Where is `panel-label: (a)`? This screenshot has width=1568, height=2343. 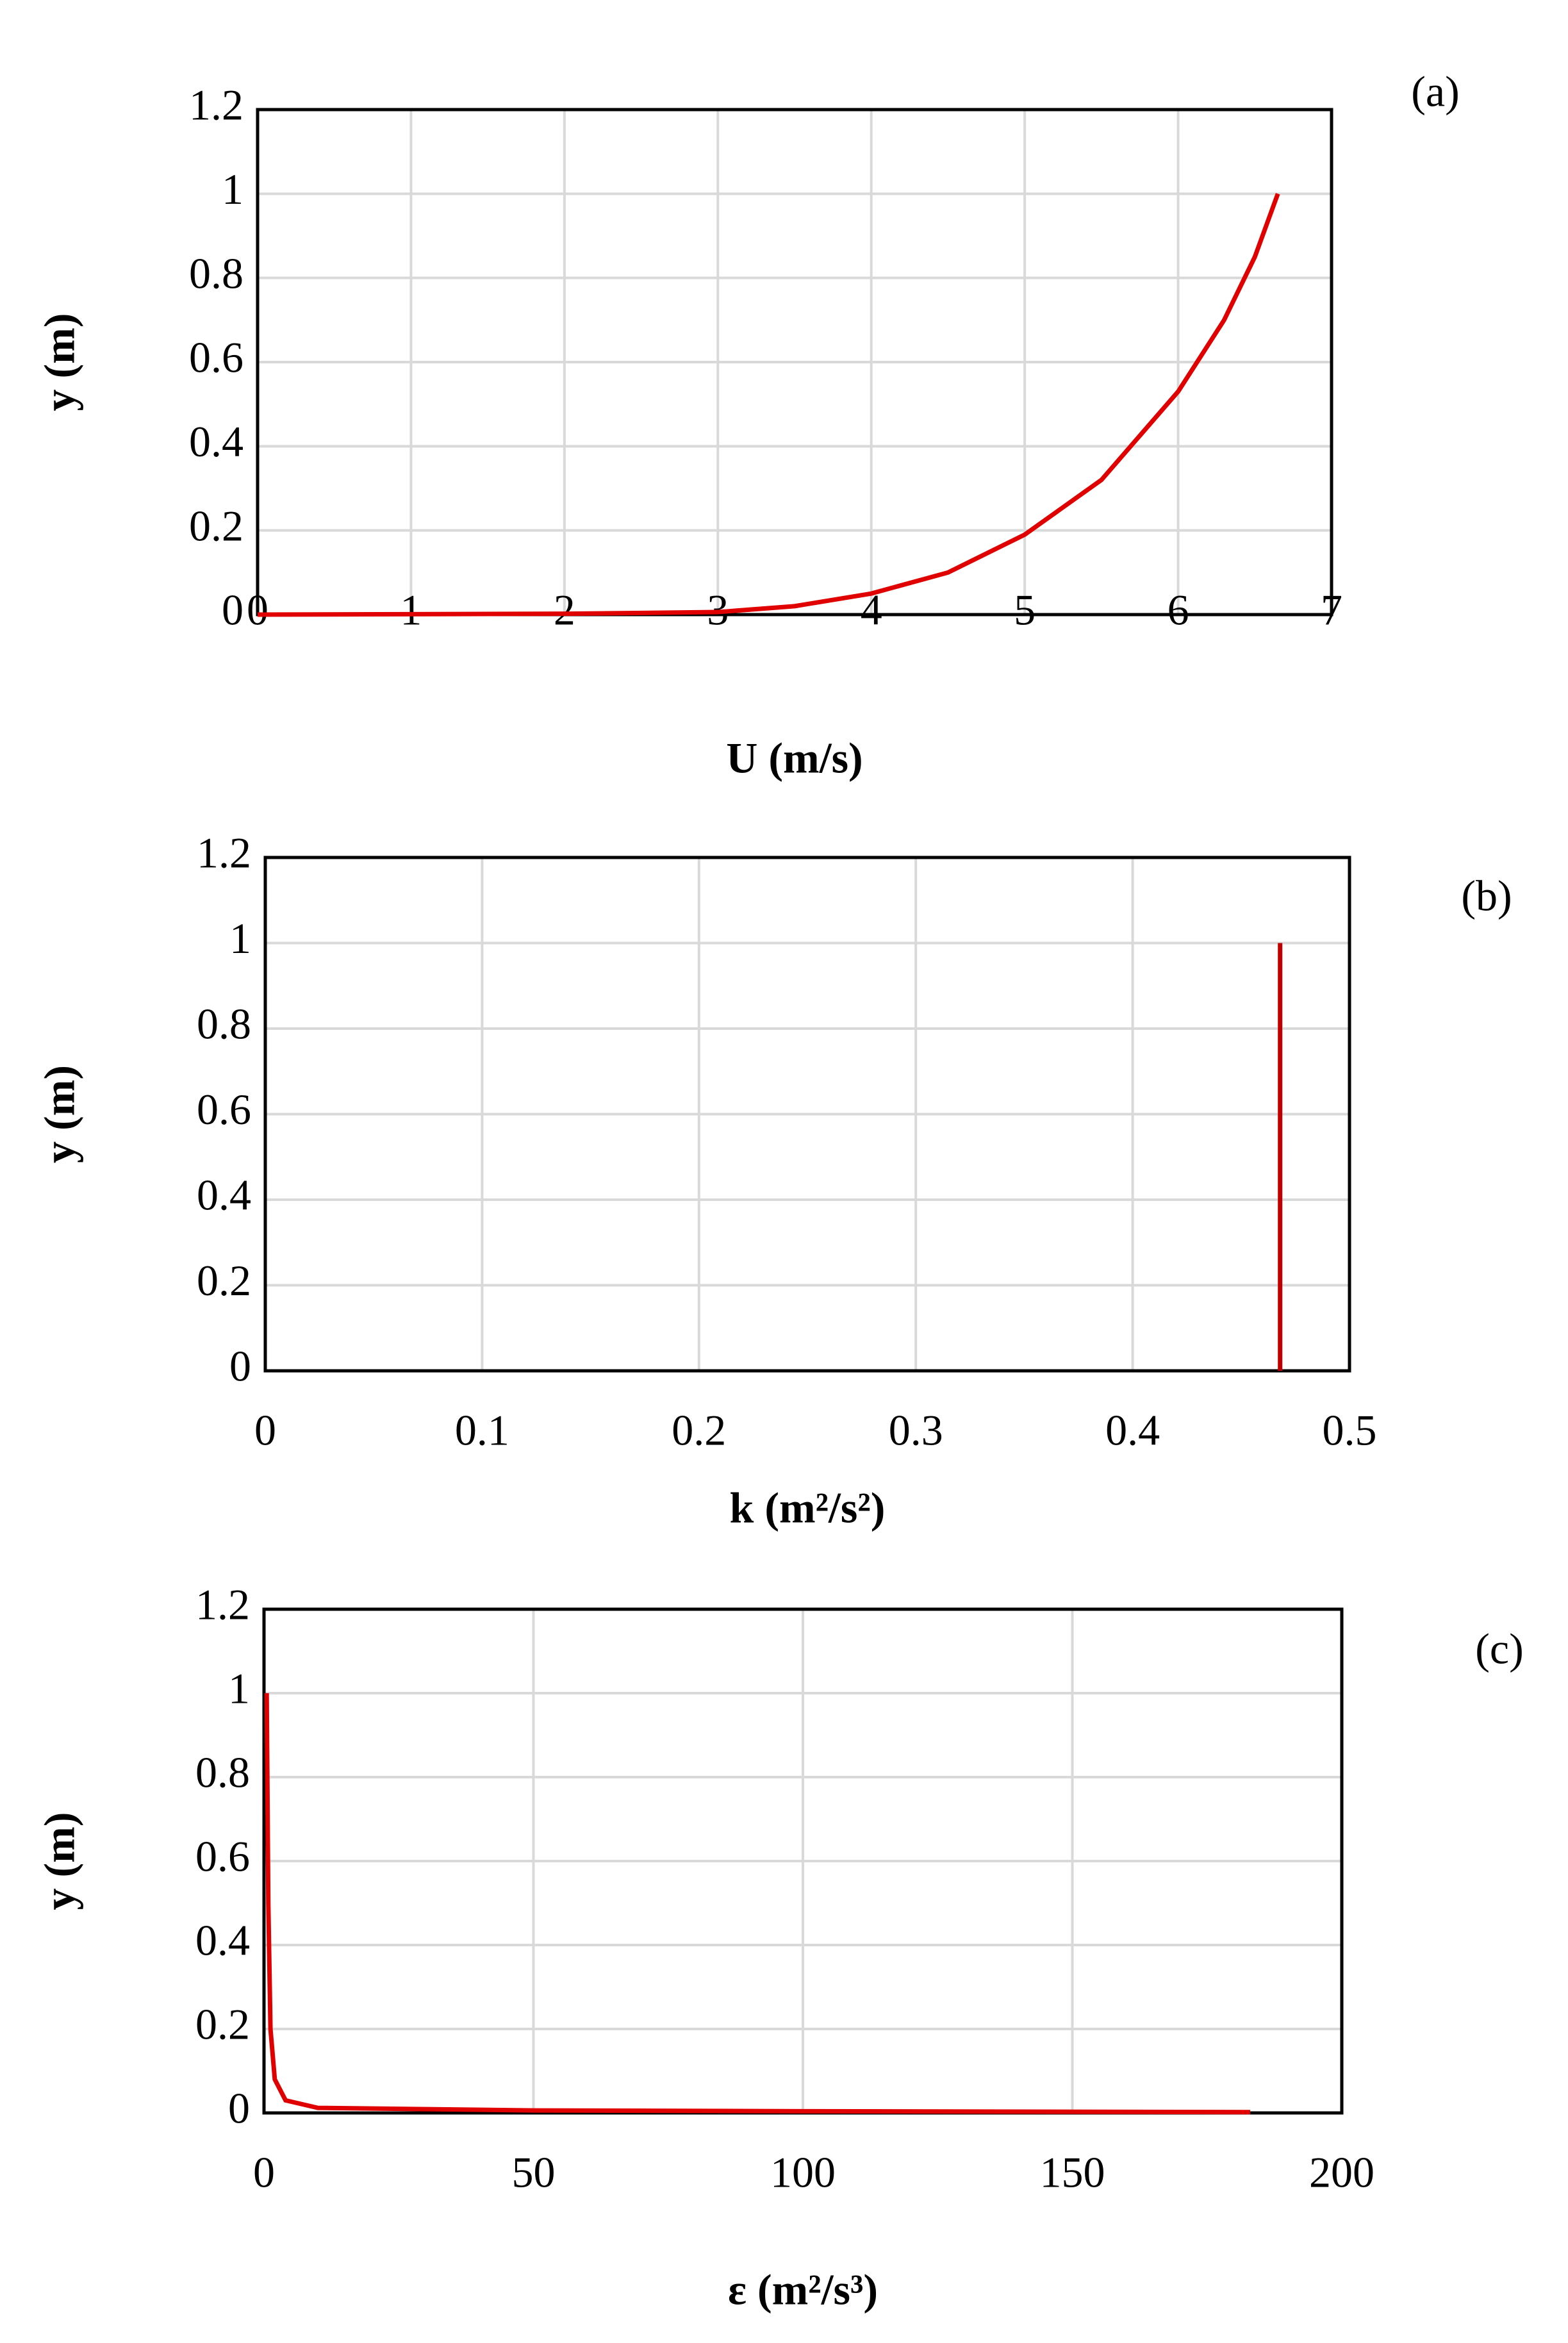
panel-label: (a) is located at coordinates (1435, 91).